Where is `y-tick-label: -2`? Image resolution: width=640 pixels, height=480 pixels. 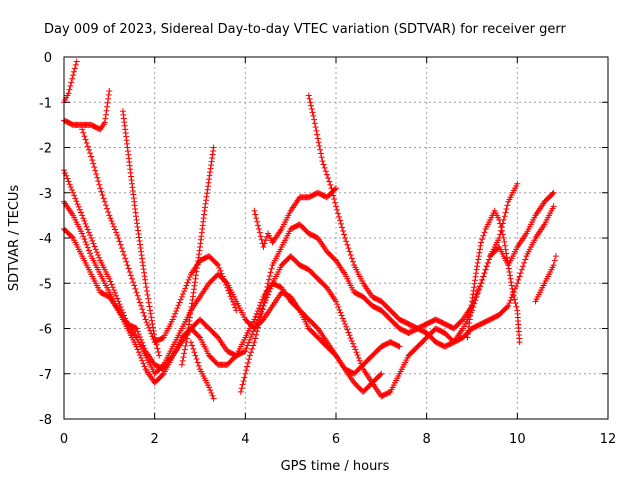 y-tick-label: -2 is located at coordinates (45, 149).